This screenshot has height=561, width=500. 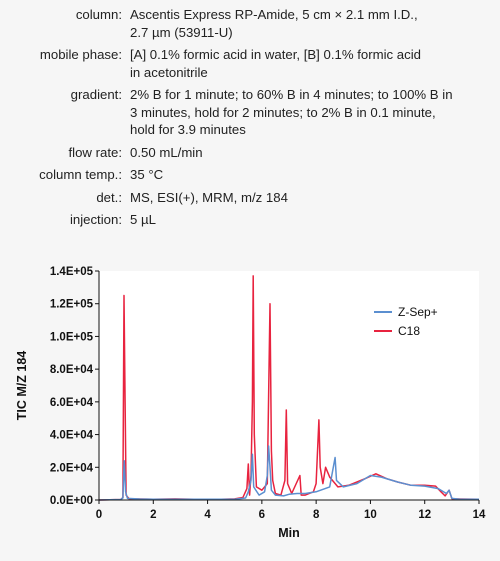 I want to click on condition-value: 0.50 mL/min, so click(x=307, y=153).